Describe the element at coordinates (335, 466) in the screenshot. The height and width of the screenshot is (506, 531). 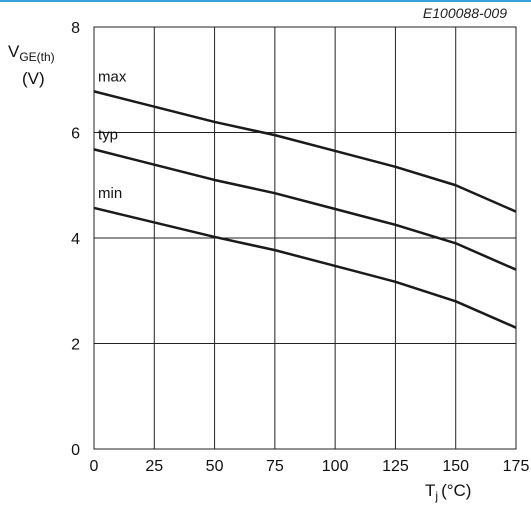
I see `x-tick-label: 100` at that location.